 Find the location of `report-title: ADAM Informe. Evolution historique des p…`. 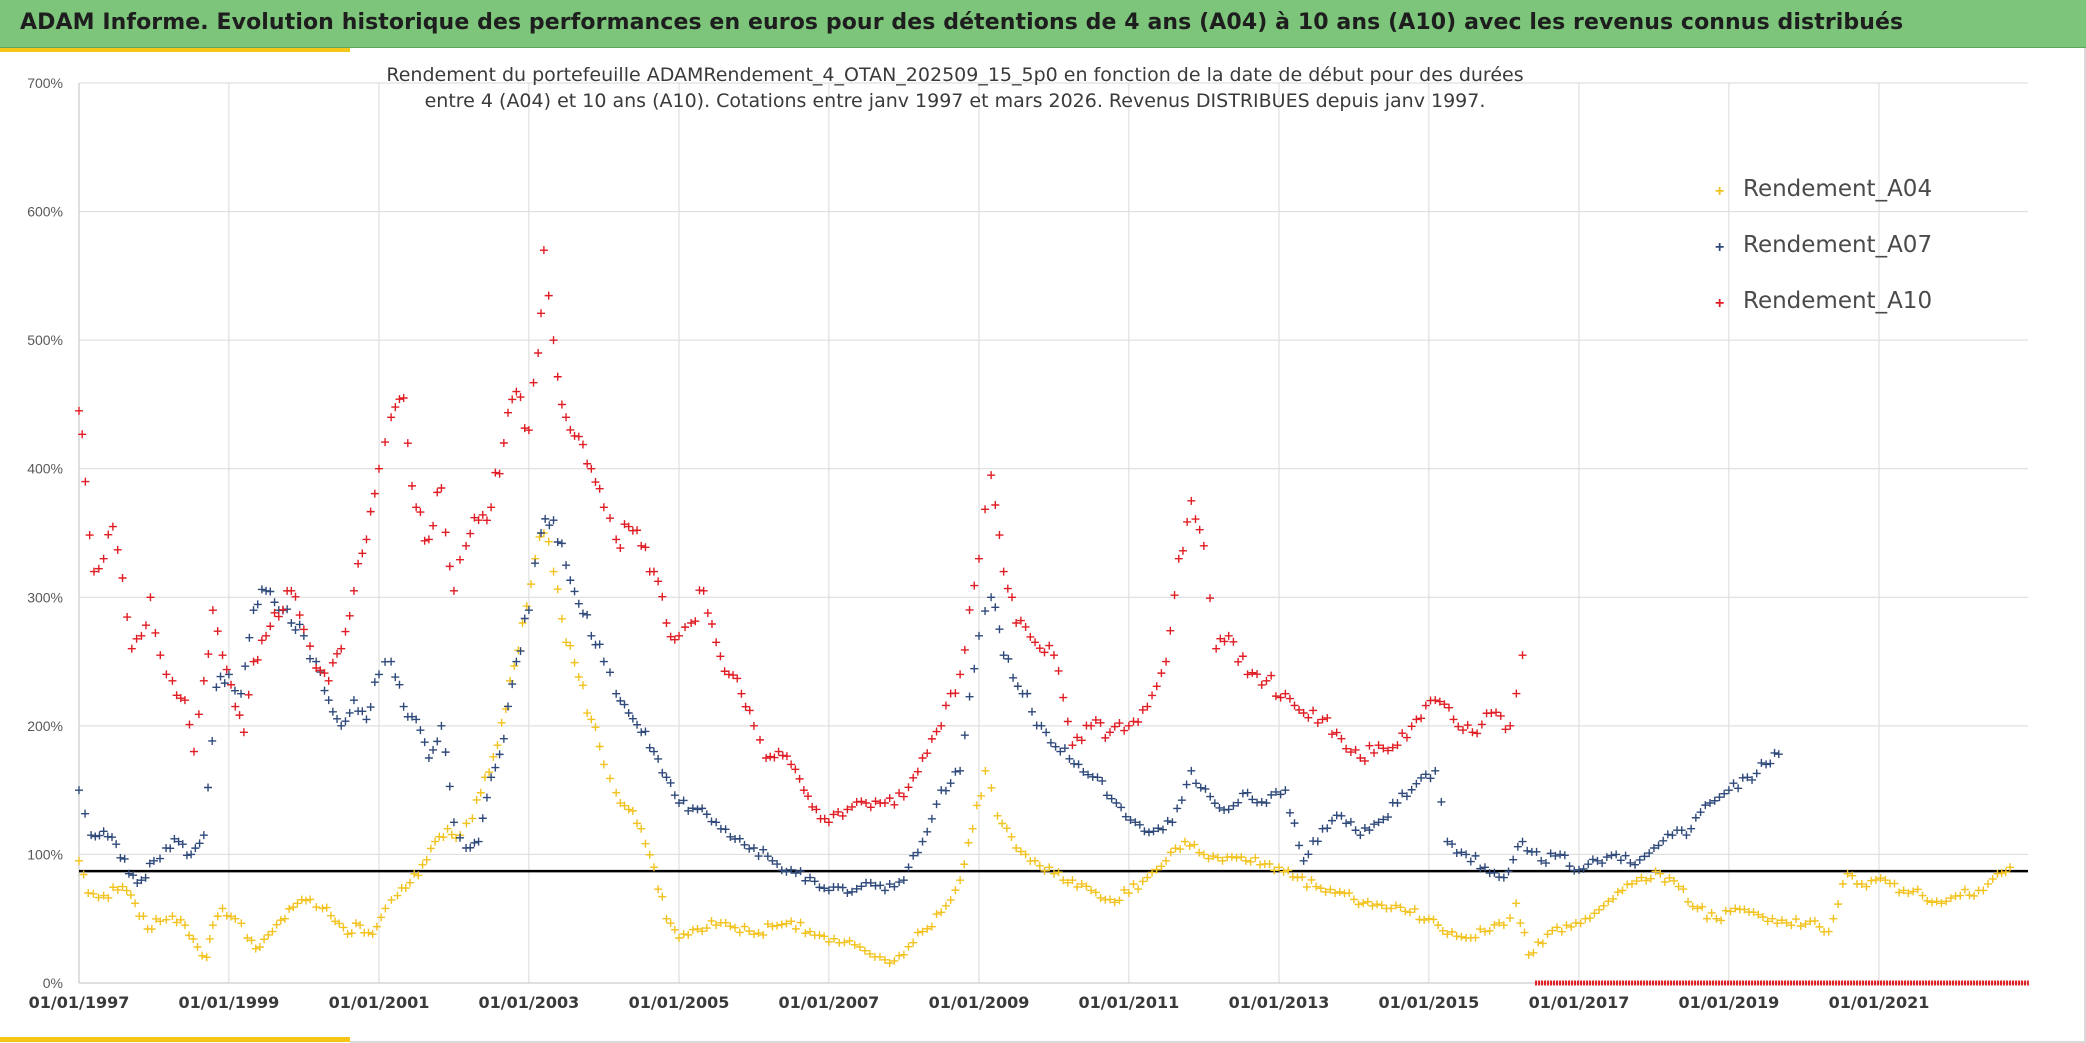

report-title: ADAM Informe. Evolution historique des p… is located at coordinates (962, 22).